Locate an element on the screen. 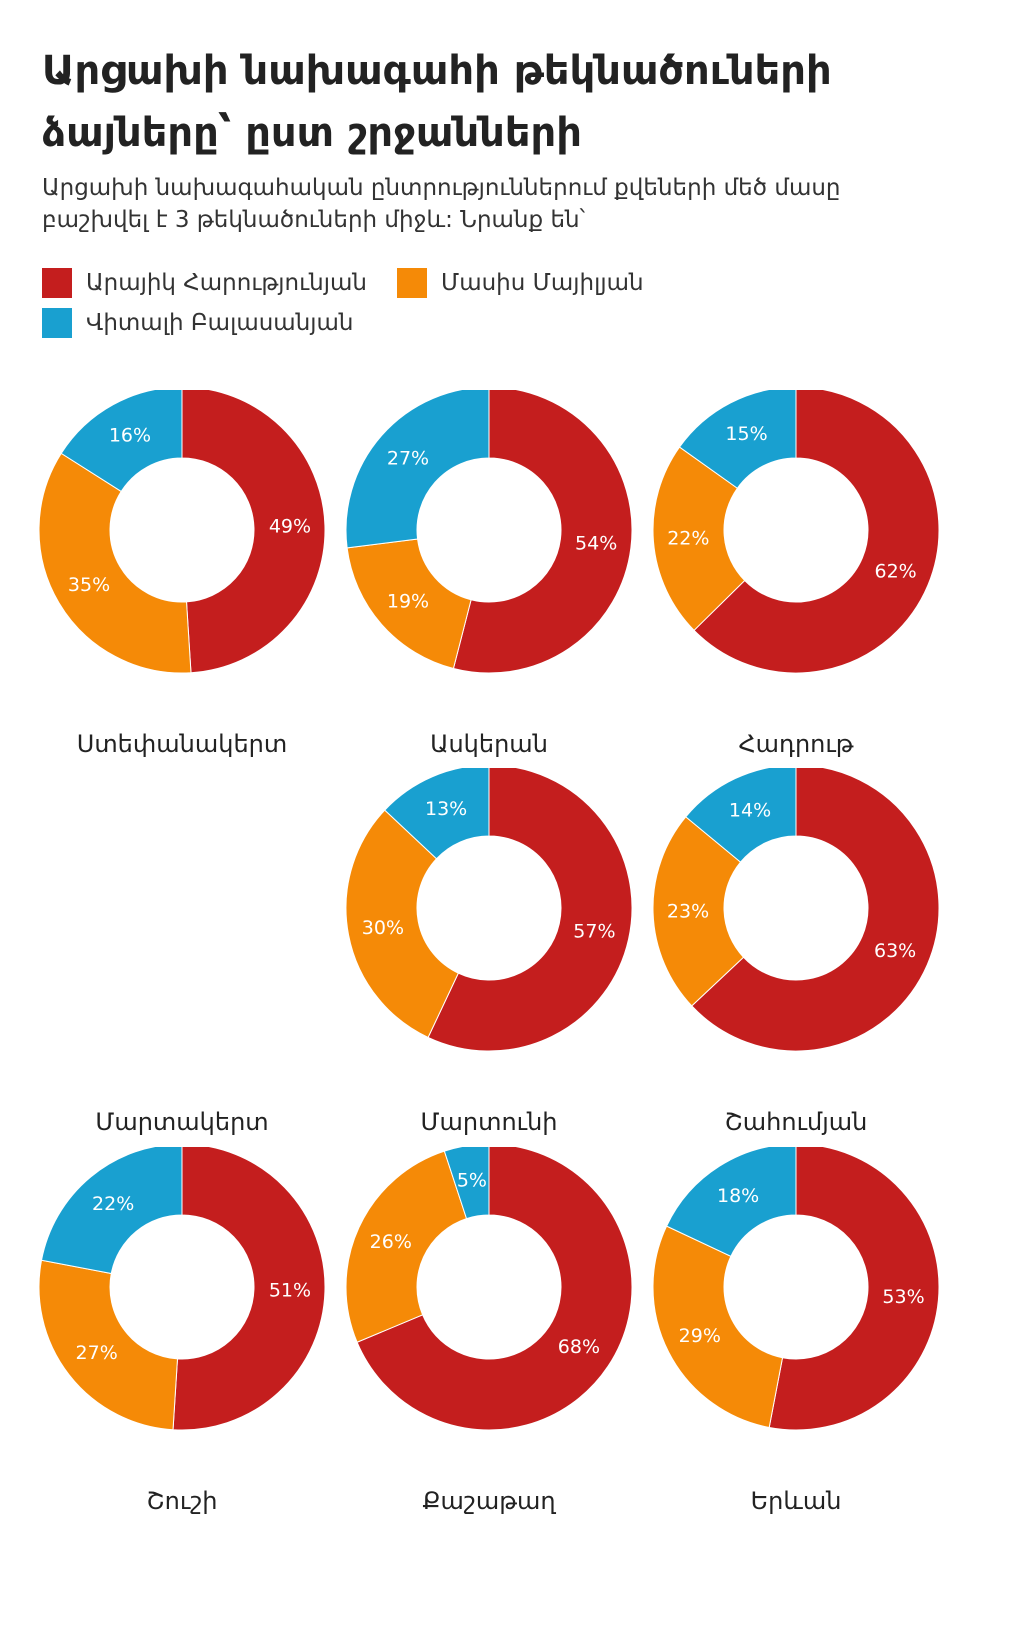 This screenshot has height=1652, width=1028. data-label-mayilyan-region-5: 30% is located at coordinates (383, 928).